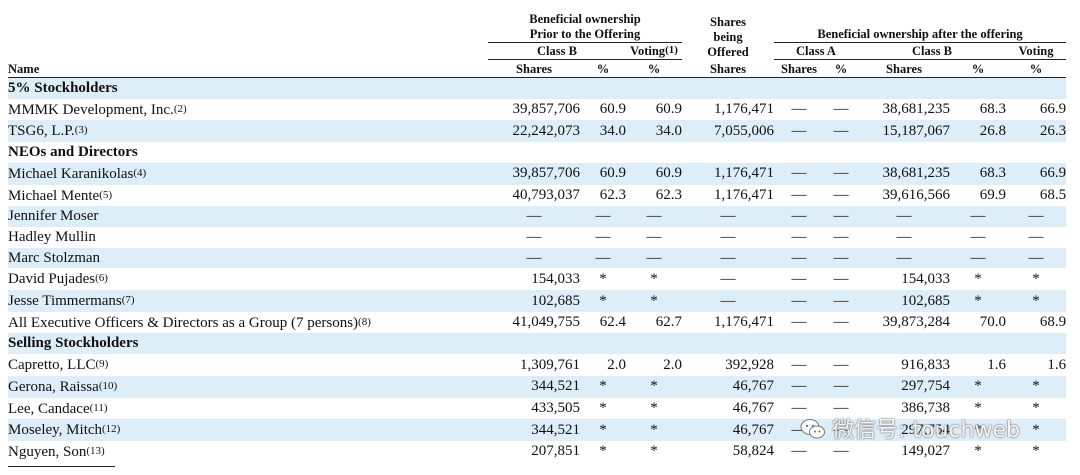 The image size is (1080, 475). I want to click on footnote-ref: (2), so click(180, 108).